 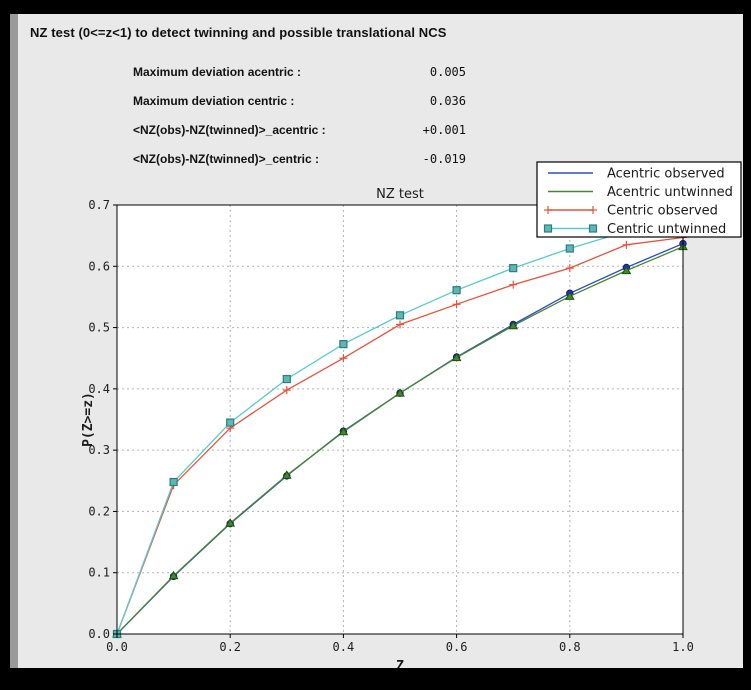 What do you see at coordinates (99, 634) in the screenshot?
I see `y-tick-label: 0.0` at bounding box center [99, 634].